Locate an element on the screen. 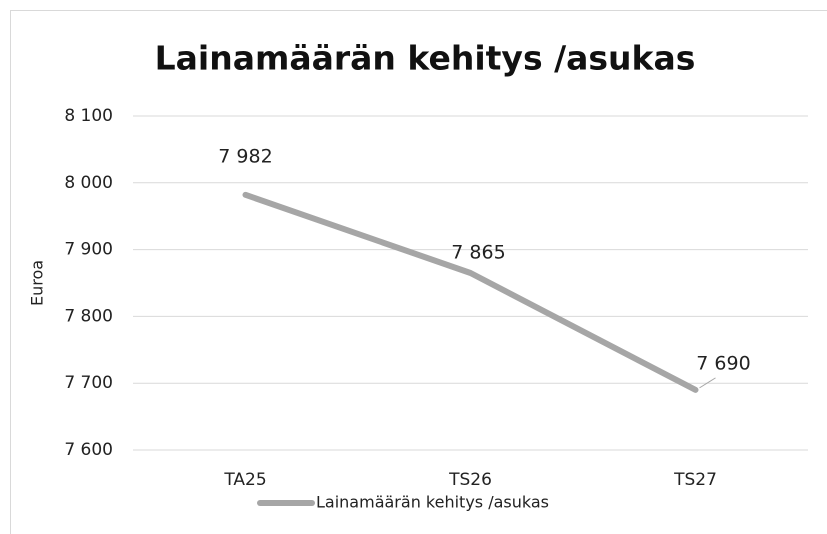 This screenshot has height=534, width=827. data-label: 7 865 is located at coordinates (478, 252).